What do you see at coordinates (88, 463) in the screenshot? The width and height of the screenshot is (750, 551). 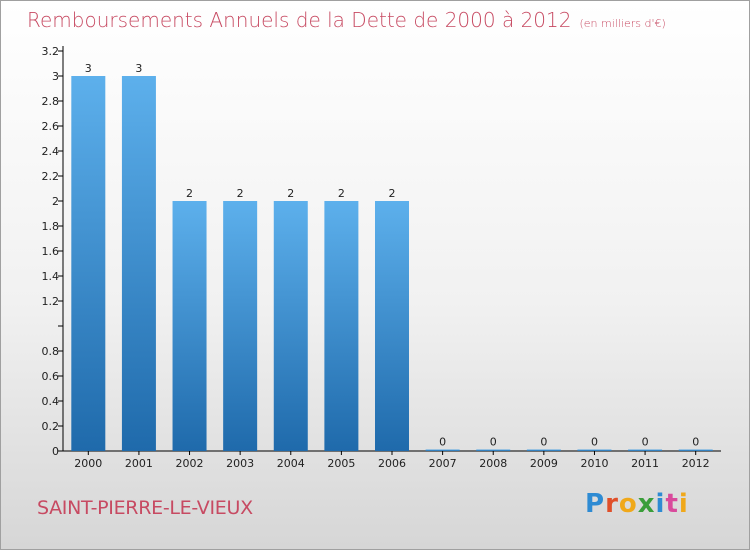 I see `x-tick-label: 2000` at bounding box center [88, 463].